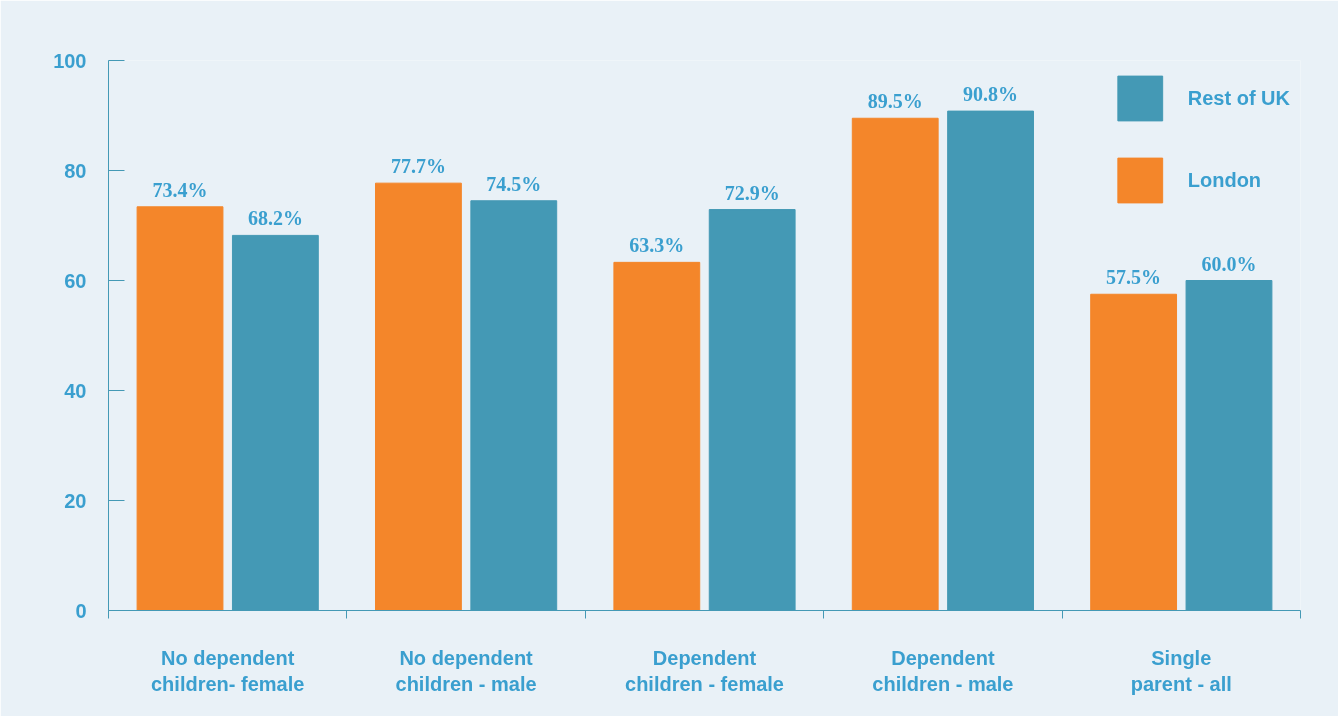 This screenshot has width=1338, height=716. What do you see at coordinates (1229, 263) in the screenshot?
I see `data-label: 60.0%` at bounding box center [1229, 263].